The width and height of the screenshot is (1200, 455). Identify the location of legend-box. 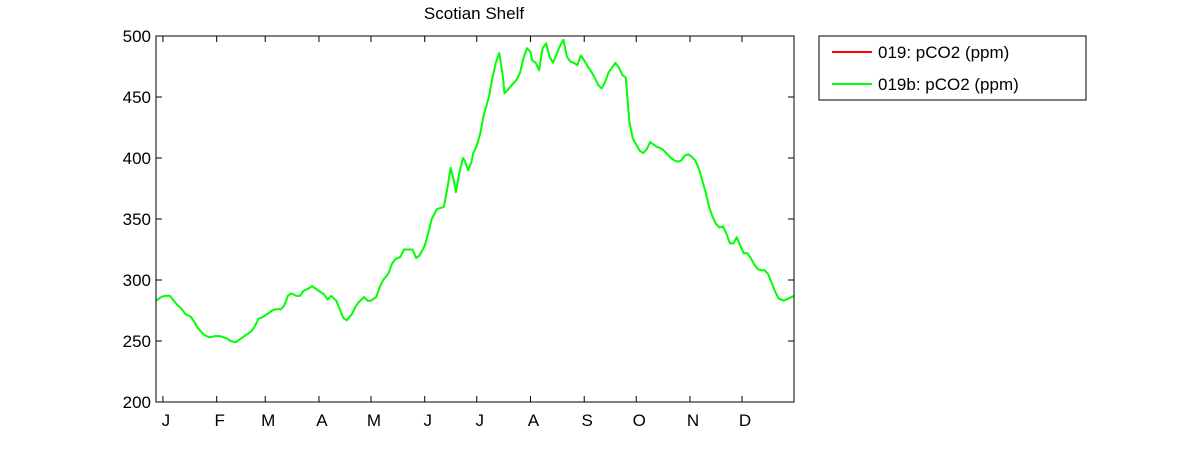
(952, 68).